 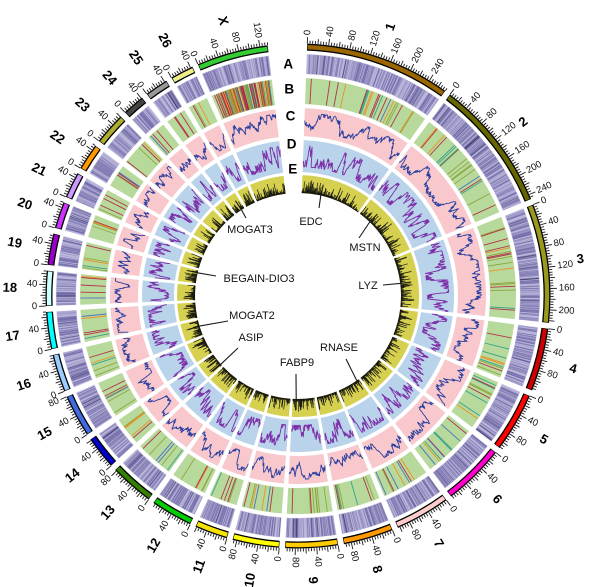 What do you see at coordinates (289, 89) in the screenshot?
I see `track-label-B: B` at bounding box center [289, 89].